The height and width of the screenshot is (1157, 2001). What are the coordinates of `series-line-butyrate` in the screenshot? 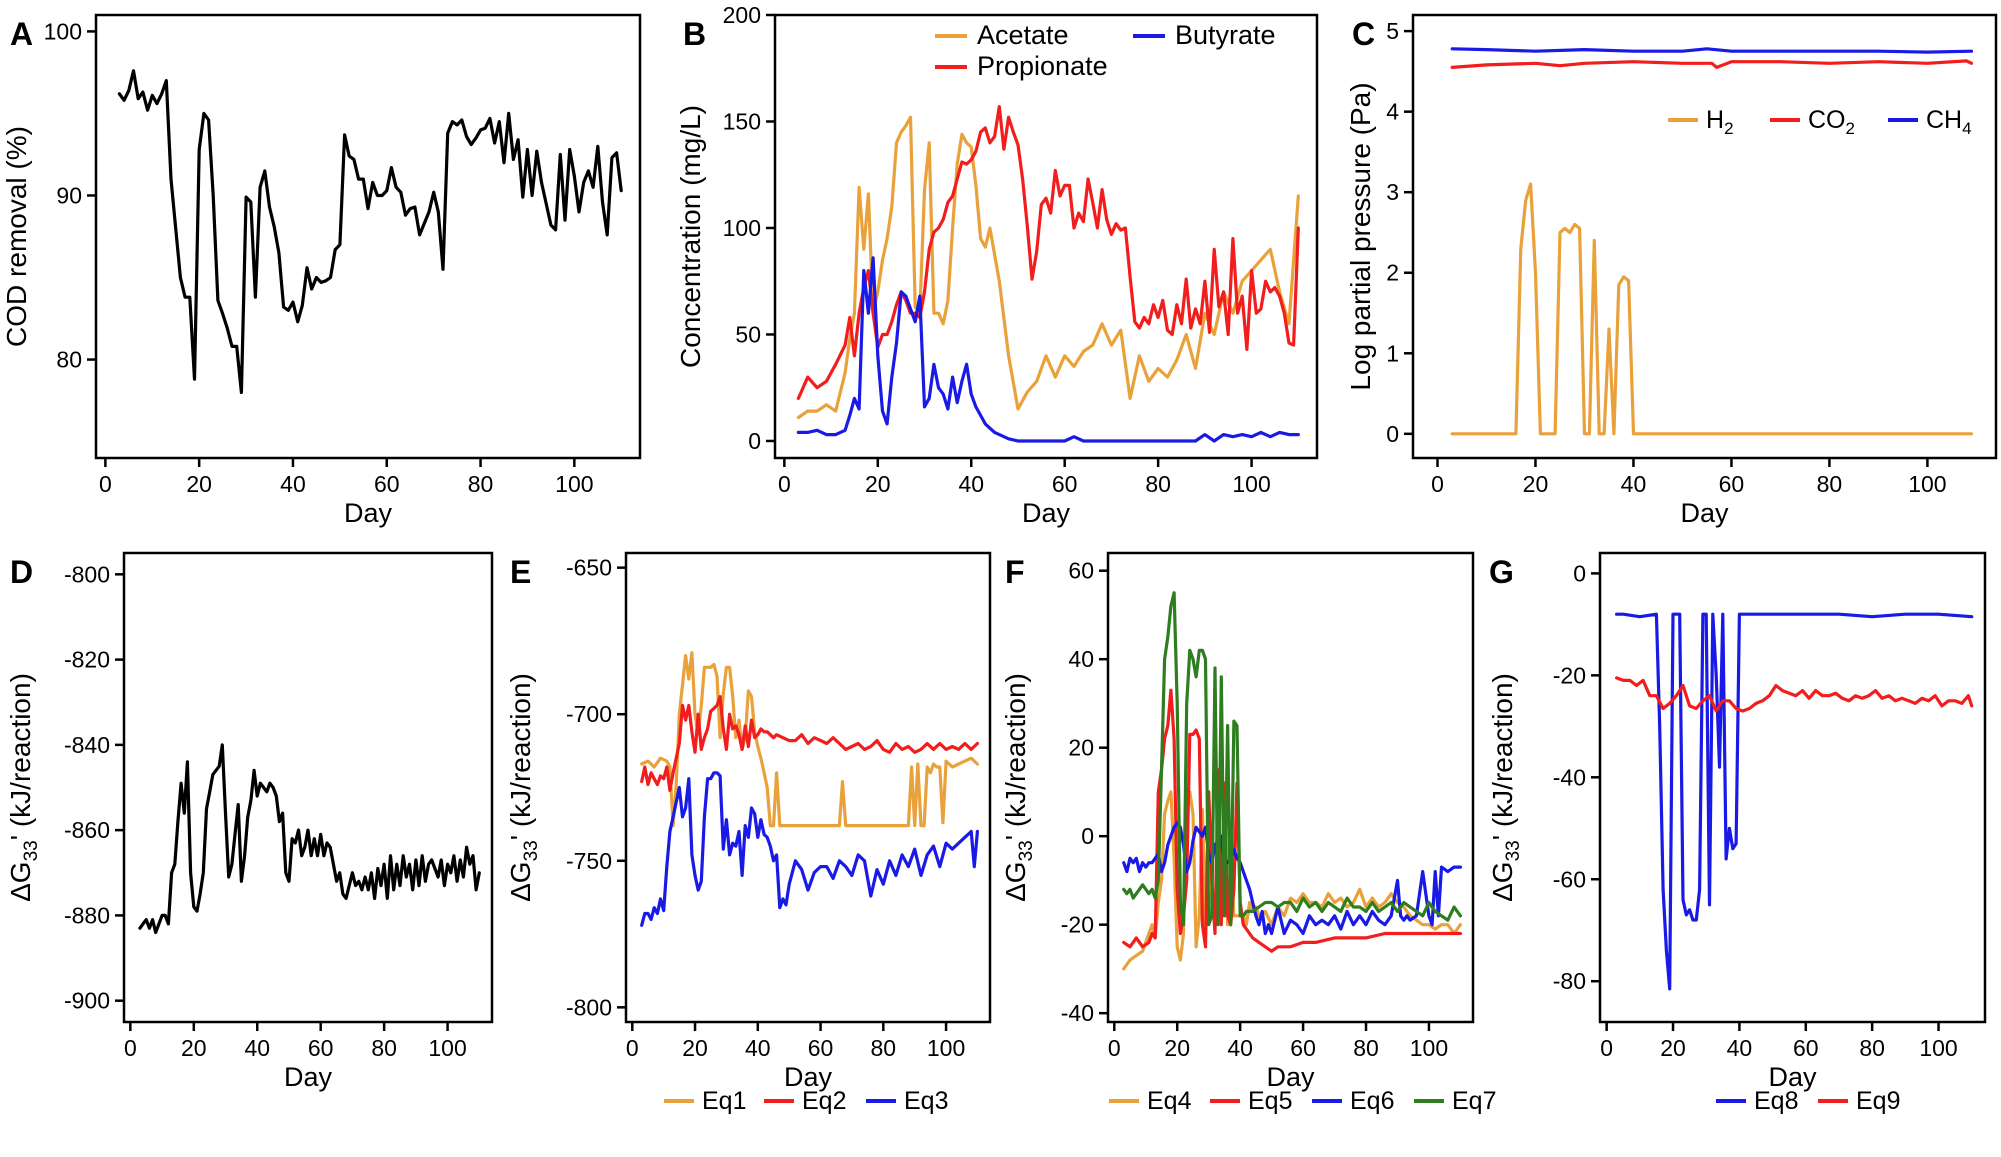 It's located at (1048, 349).